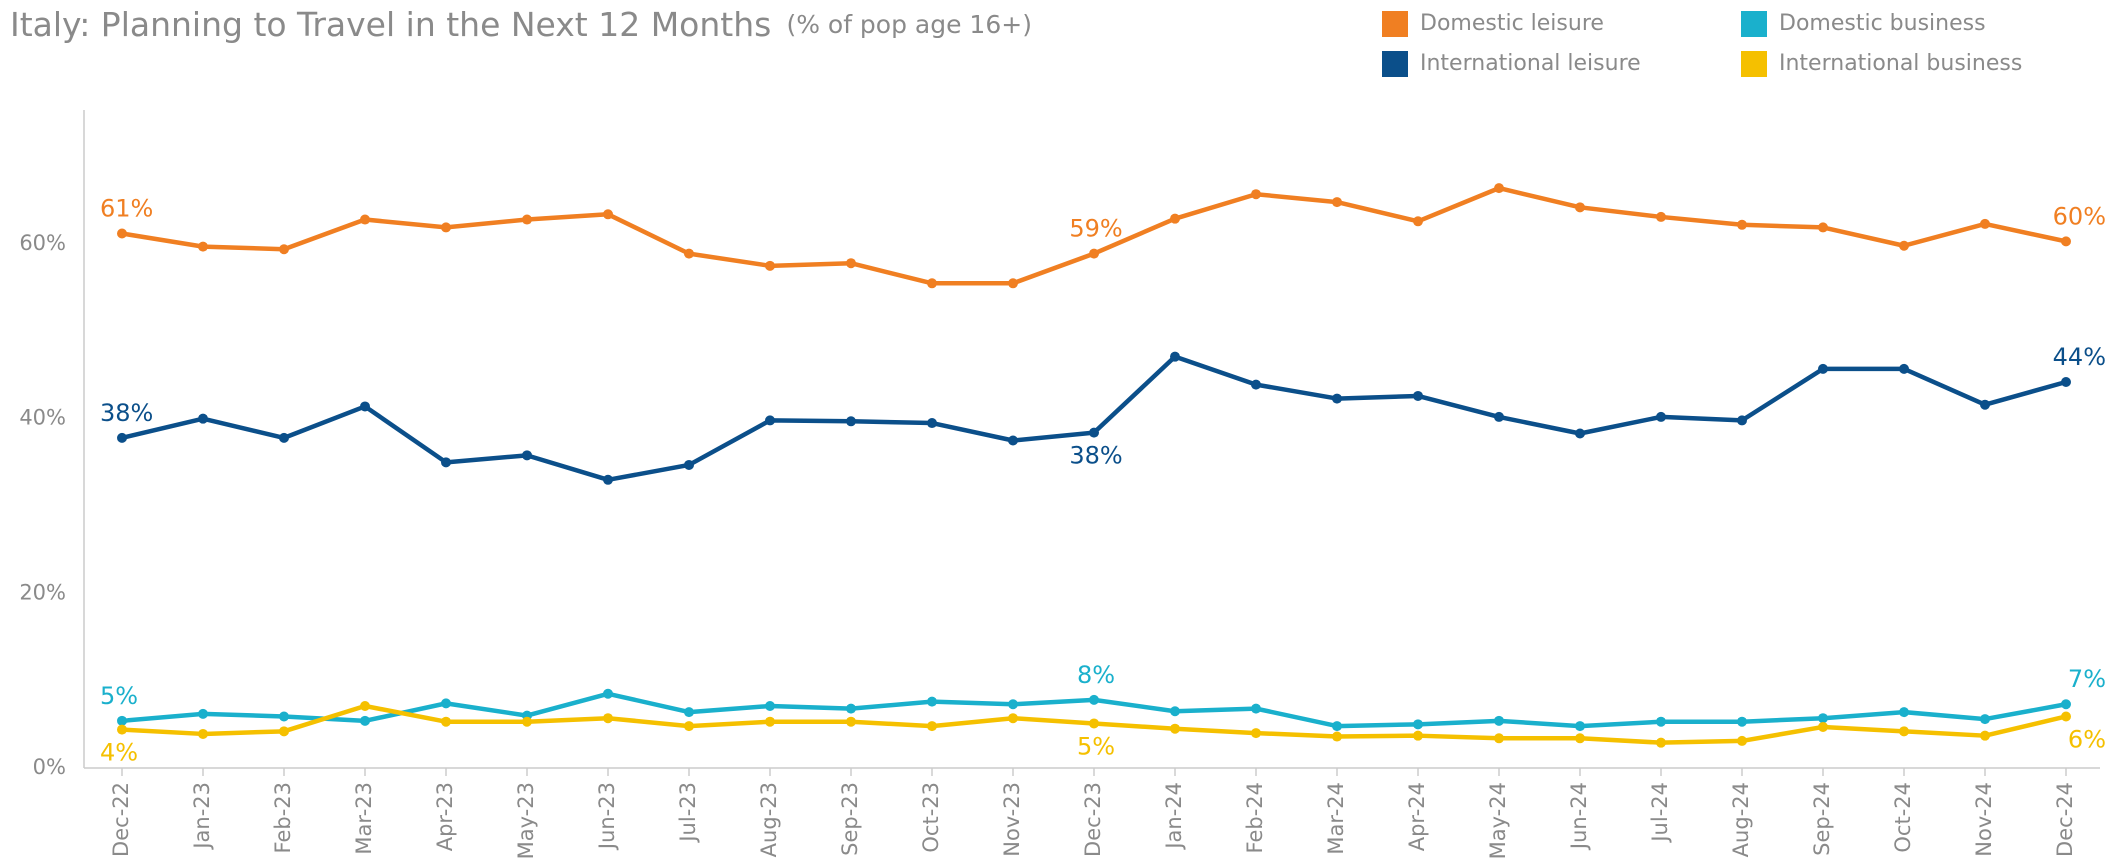  I want to click on x-tick-label: Sep-24, so click(1822, 819).